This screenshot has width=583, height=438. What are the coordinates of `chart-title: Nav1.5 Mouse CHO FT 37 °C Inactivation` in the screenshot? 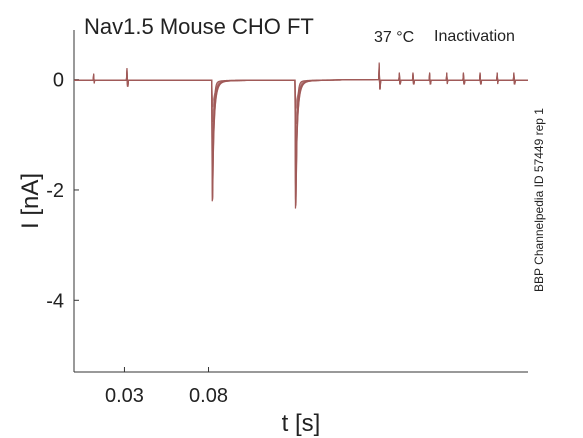 It's located at (299, 30).